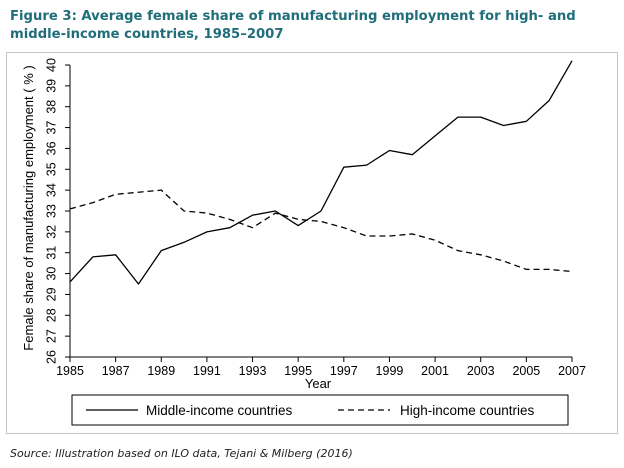 The image size is (624, 468). What do you see at coordinates (390, 371) in the screenshot?
I see `x-tick-label: 1999` at bounding box center [390, 371].